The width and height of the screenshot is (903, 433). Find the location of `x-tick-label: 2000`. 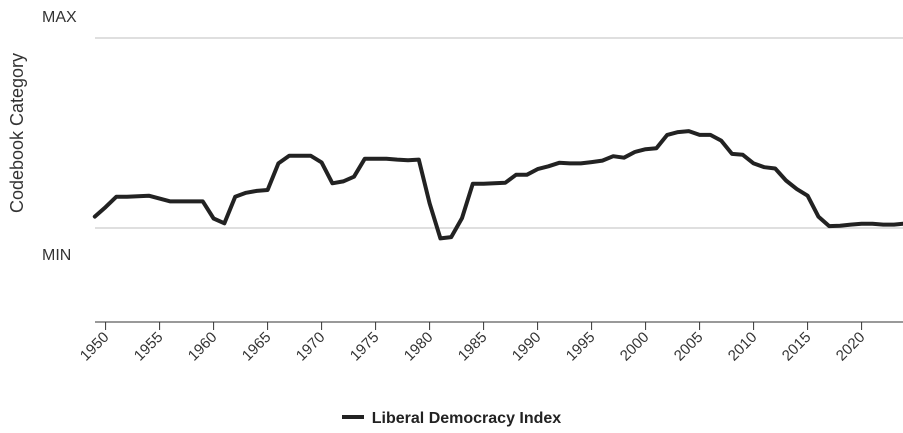

x-tick-label: 2000 is located at coordinates (635, 347).